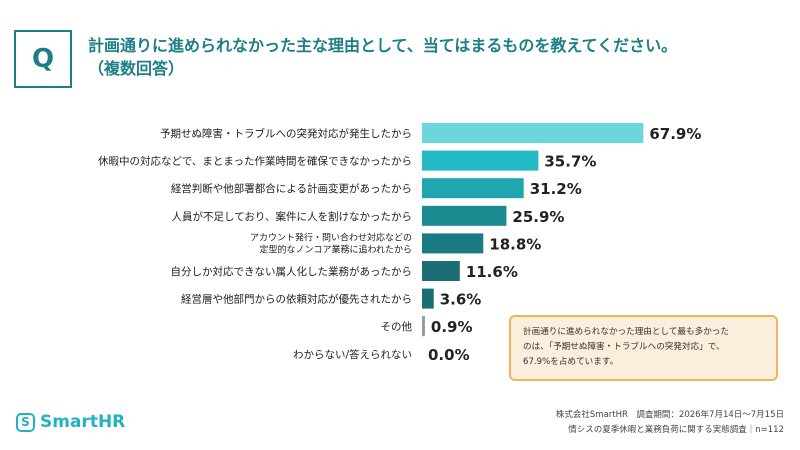  What do you see at coordinates (292, 271) in the screenshot?
I see `category-label-6: 自分しか対応できない属人化した業務があったから` at bounding box center [292, 271].